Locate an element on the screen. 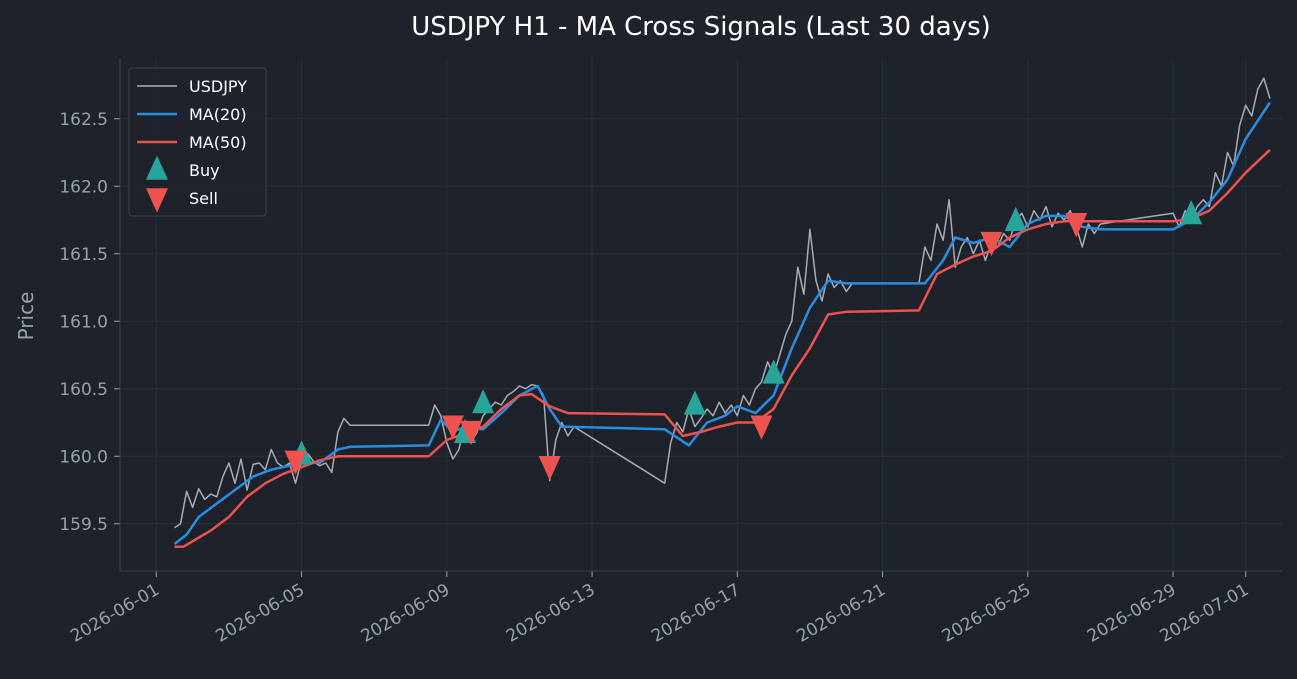 The height and width of the screenshot is (679, 1297). x-tick-label: 2026-06-25 is located at coordinates (987, 613).